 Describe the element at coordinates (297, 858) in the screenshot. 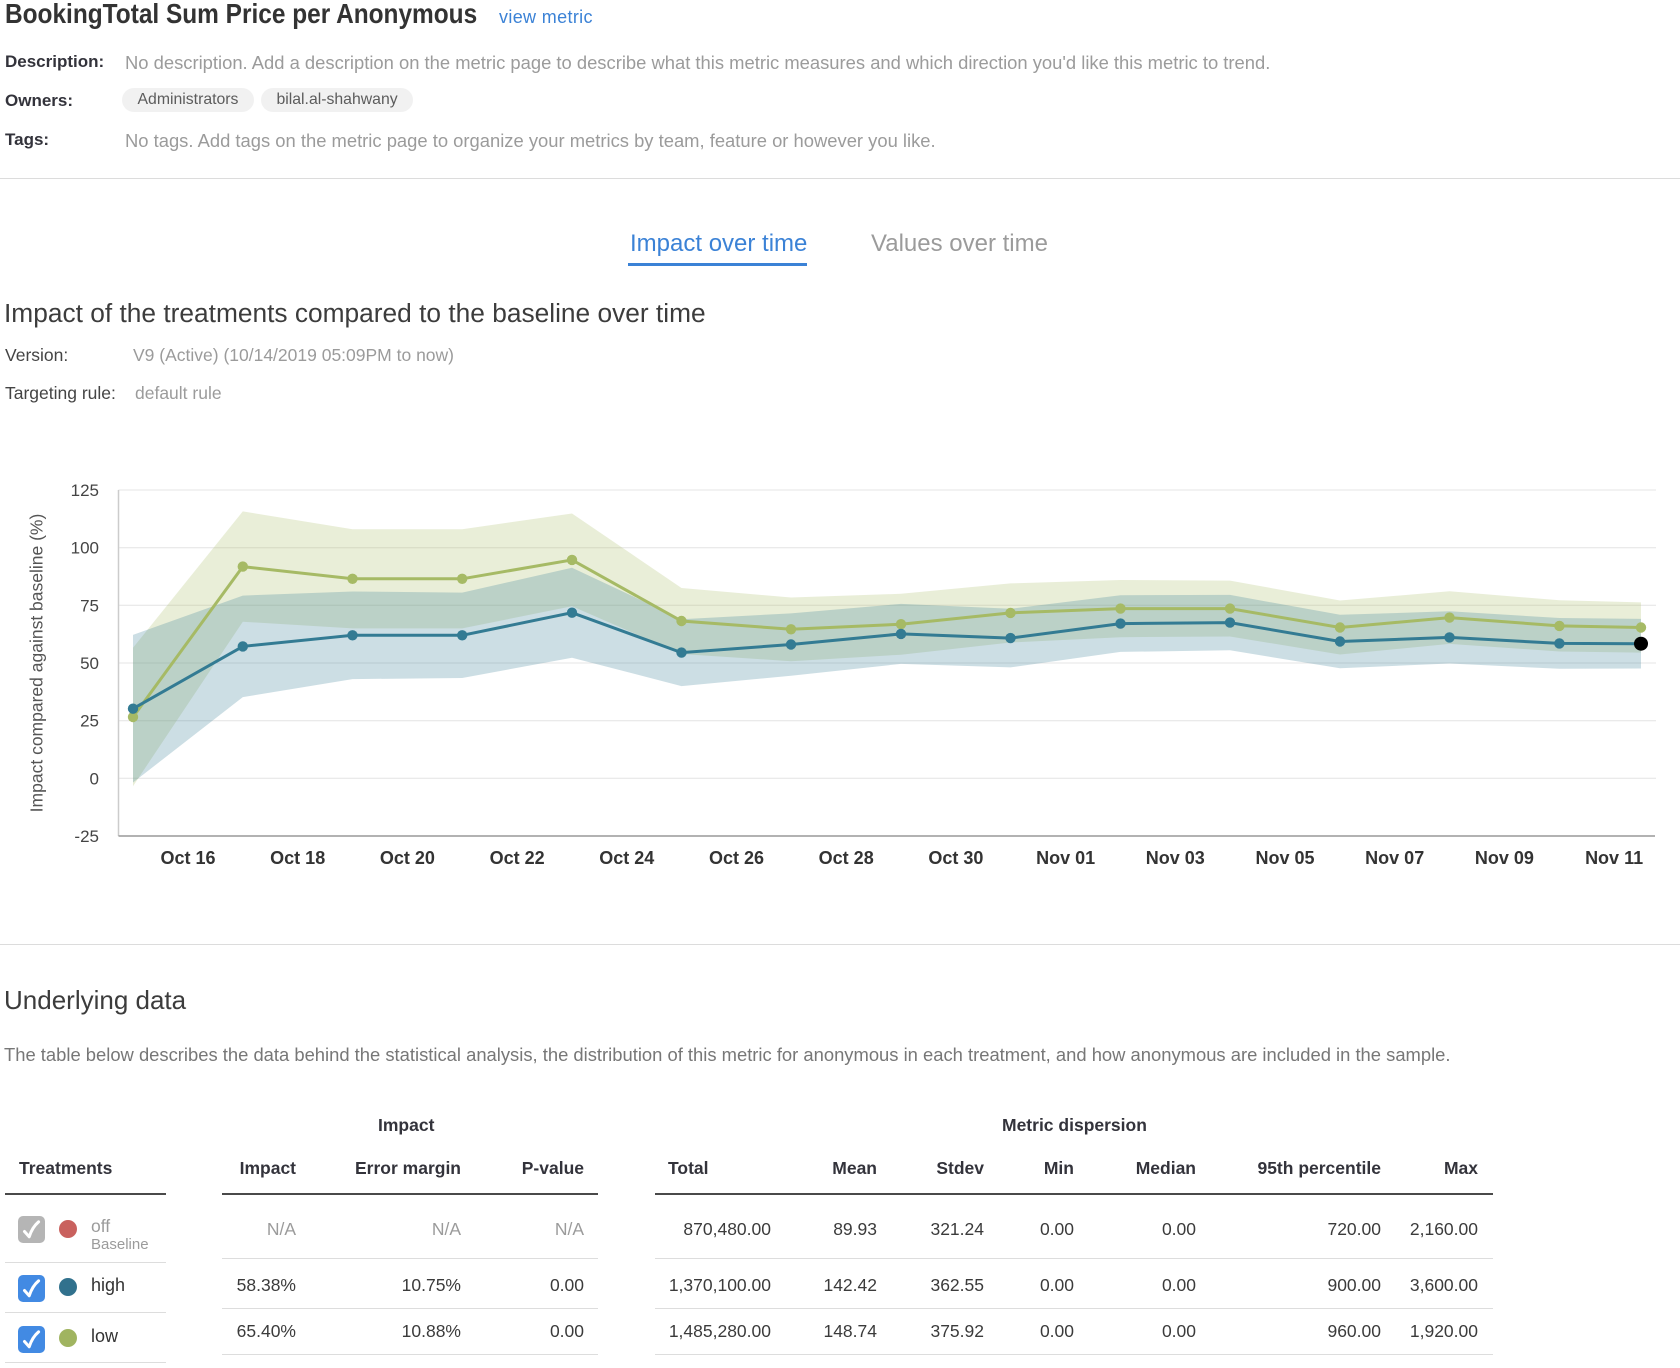

I see `svg-text: Oct 18` at that location.